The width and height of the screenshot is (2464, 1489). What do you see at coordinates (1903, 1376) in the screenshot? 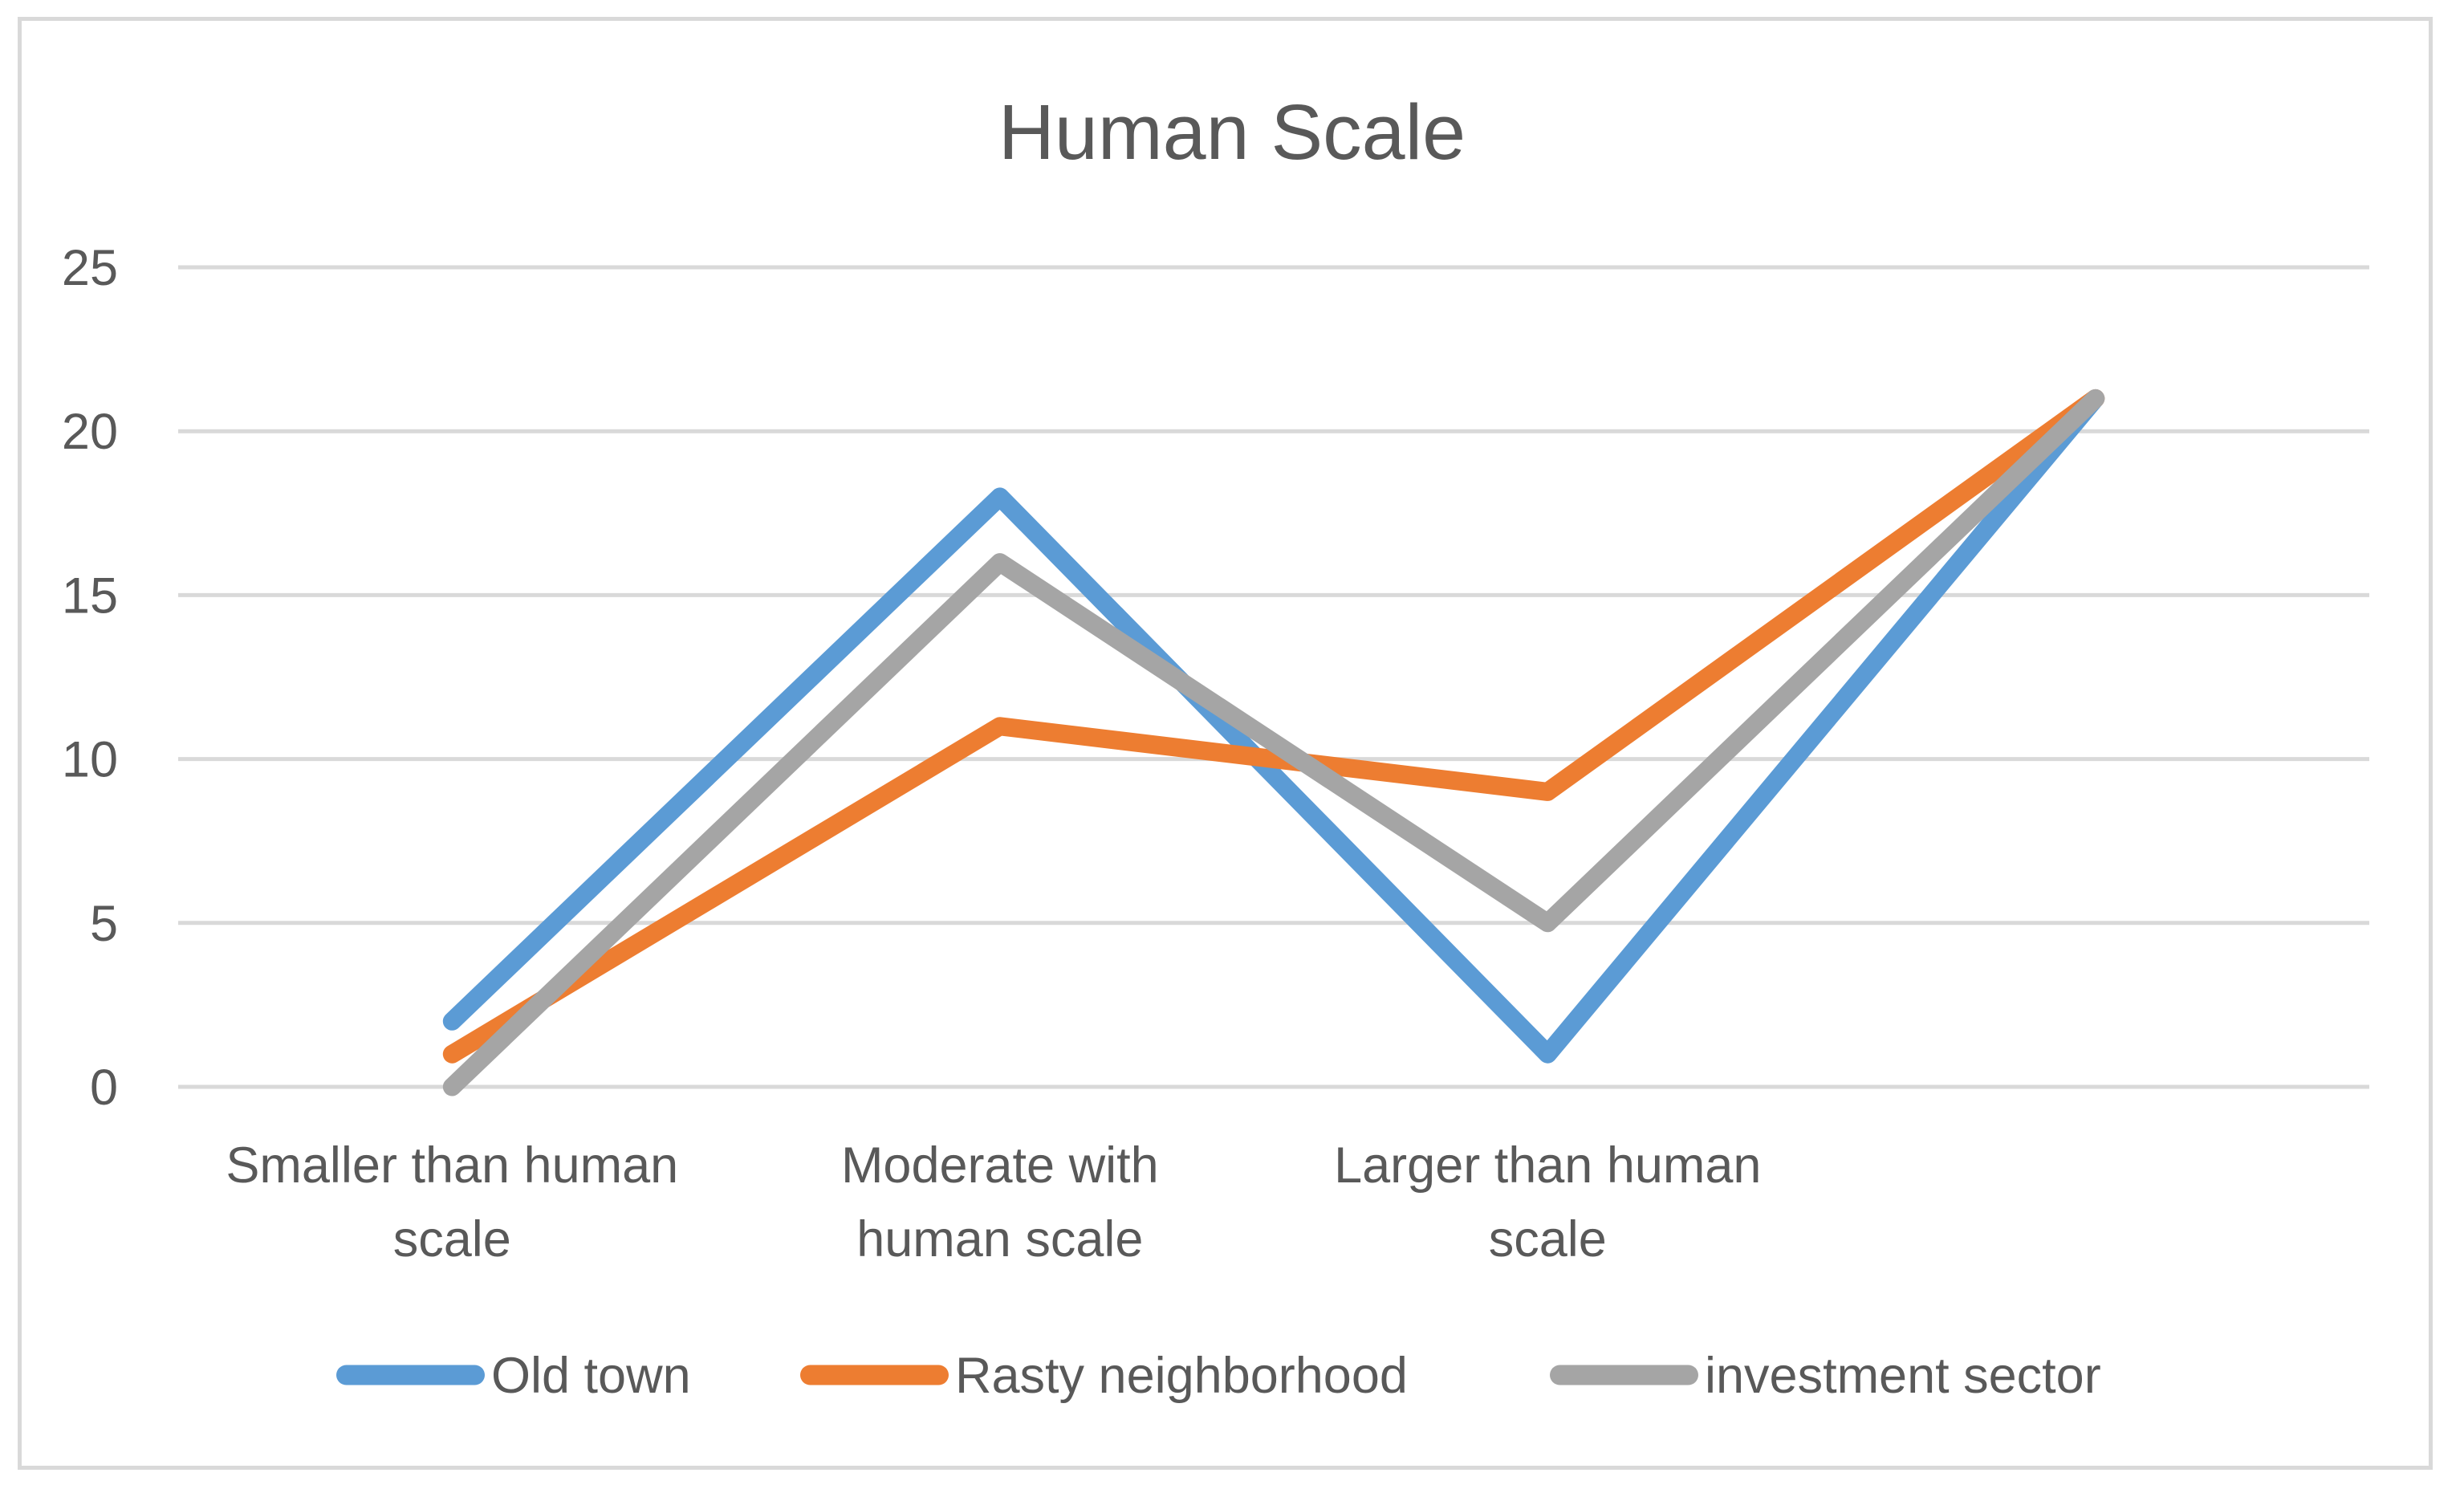
I see `legend-label-investment-sector: investment sector` at bounding box center [1903, 1376].